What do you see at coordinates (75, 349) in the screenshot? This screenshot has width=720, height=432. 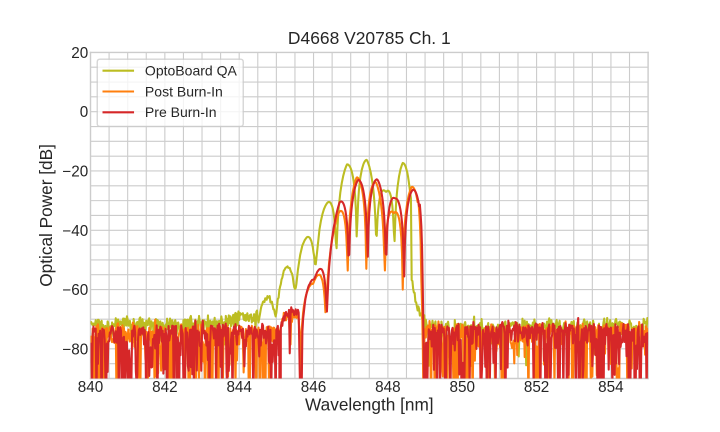 I see `svg-text: −80` at bounding box center [75, 349].